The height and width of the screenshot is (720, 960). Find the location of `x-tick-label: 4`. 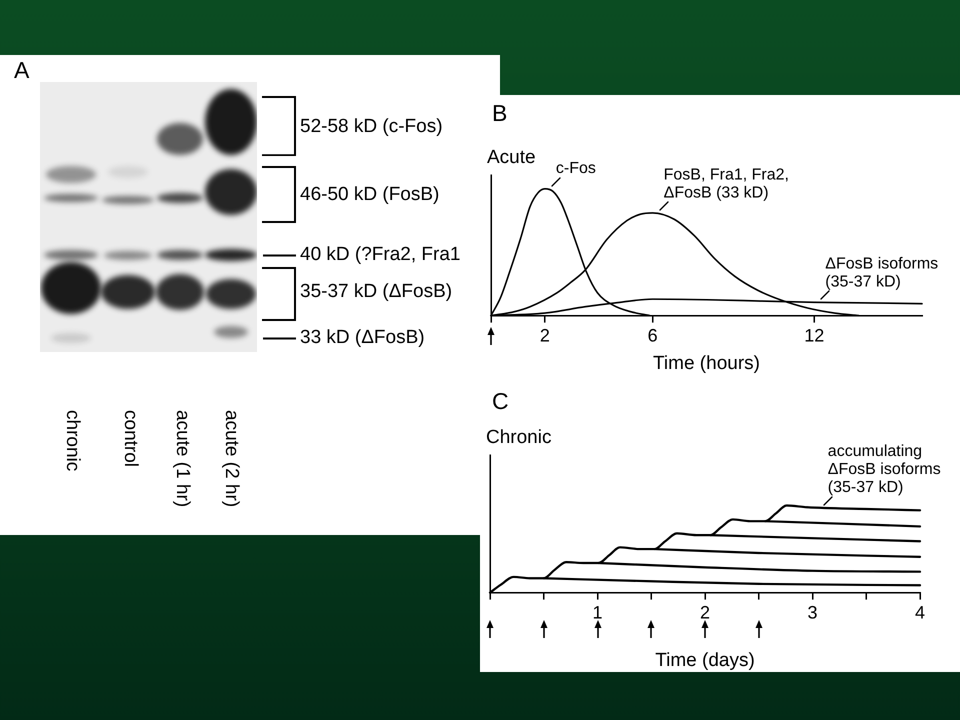

x-tick-label: 4 is located at coordinates (920, 612).